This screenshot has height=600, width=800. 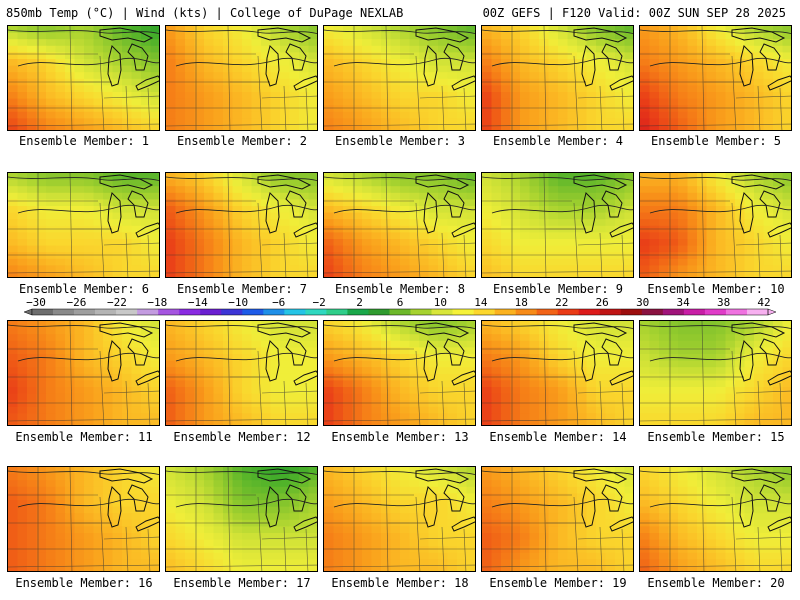 I want to click on colorbar-tick-label: 42, so click(x=763, y=302).